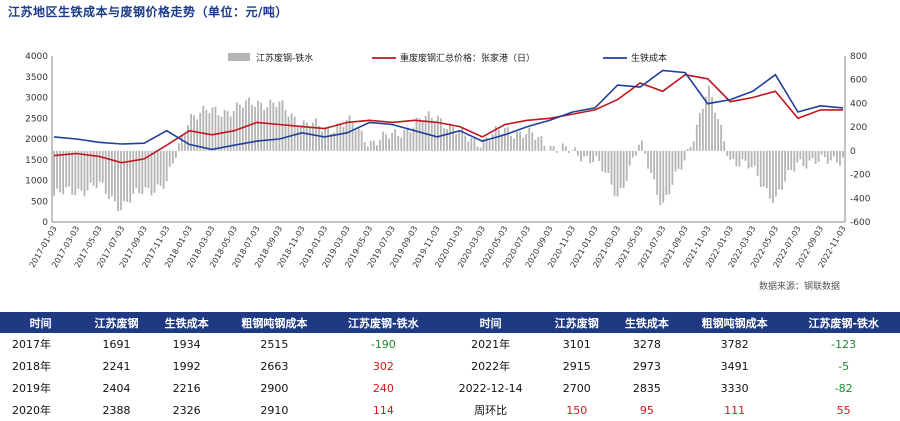 This screenshot has width=900, height=421. I want to click on legend-label: 重废废钢汇总价格：张家港（日）, so click(467, 58).